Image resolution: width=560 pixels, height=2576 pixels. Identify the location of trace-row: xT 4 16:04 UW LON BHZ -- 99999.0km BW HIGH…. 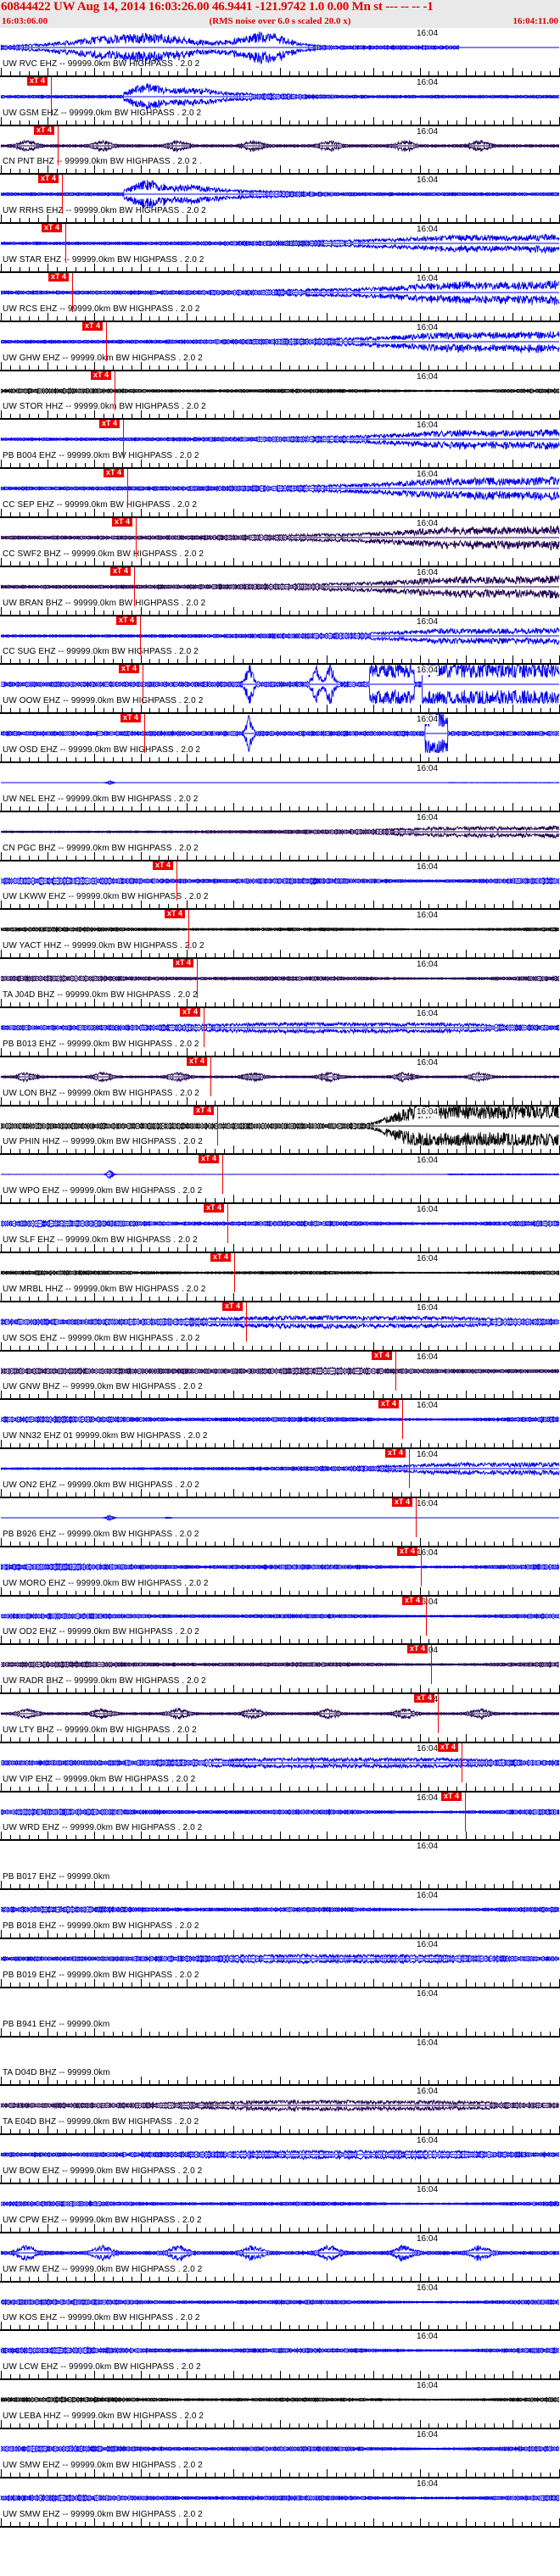
(280, 1082).